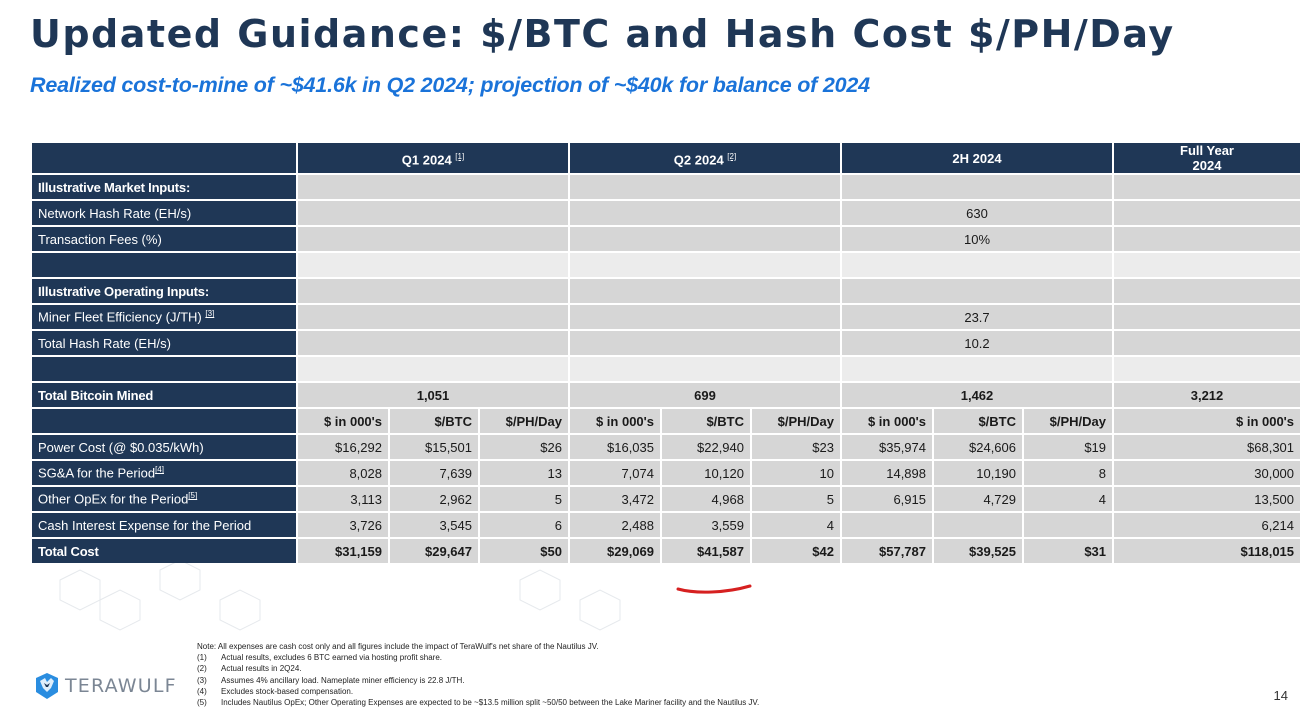 The height and width of the screenshot is (718, 1306). What do you see at coordinates (977, 158) in the screenshot?
I see `header-2h-2024: 2H 2024` at bounding box center [977, 158].